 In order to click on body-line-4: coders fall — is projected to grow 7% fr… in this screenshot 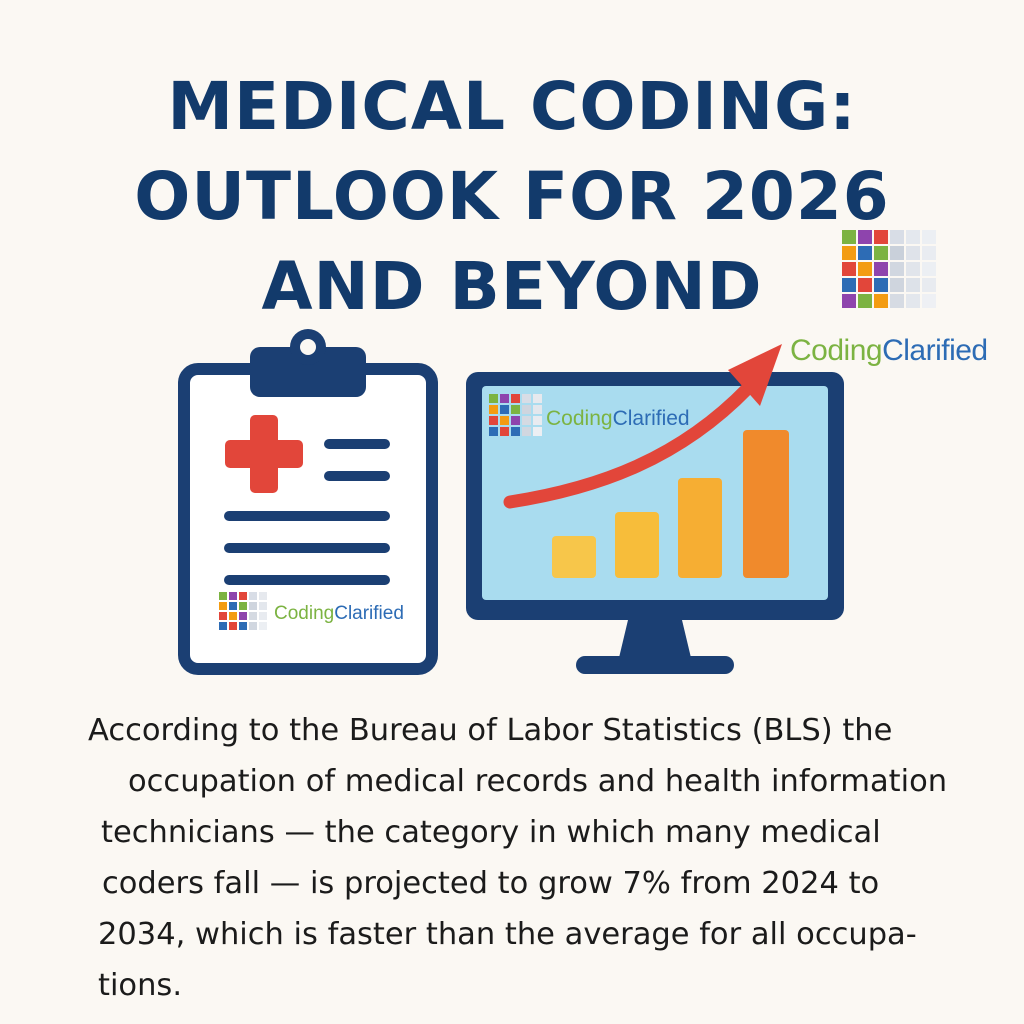, I will do `click(491, 883)`.